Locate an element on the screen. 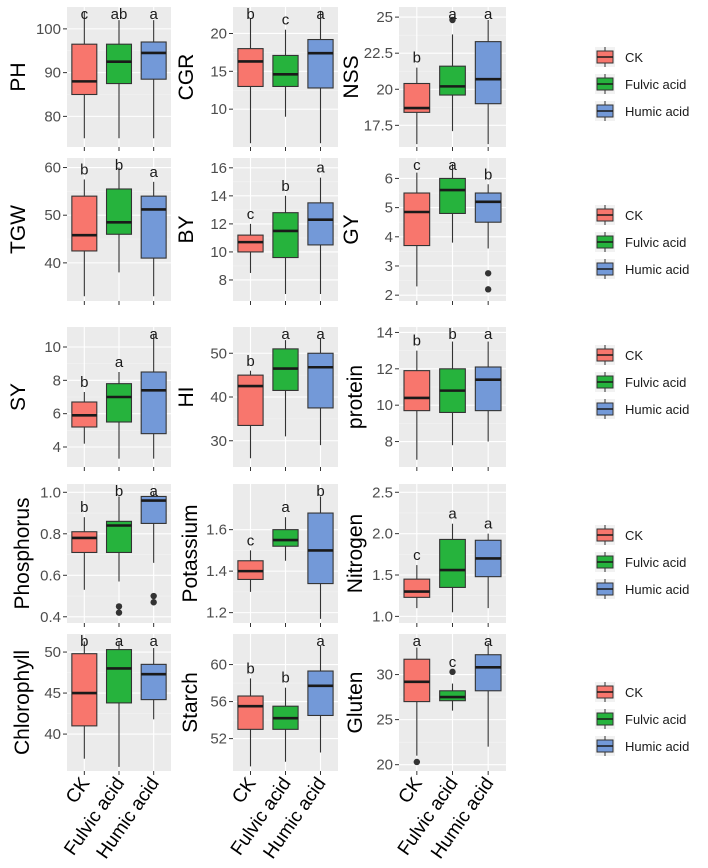 This screenshot has height=868, width=708. y-axis-label: GY is located at coordinates (351, 229).